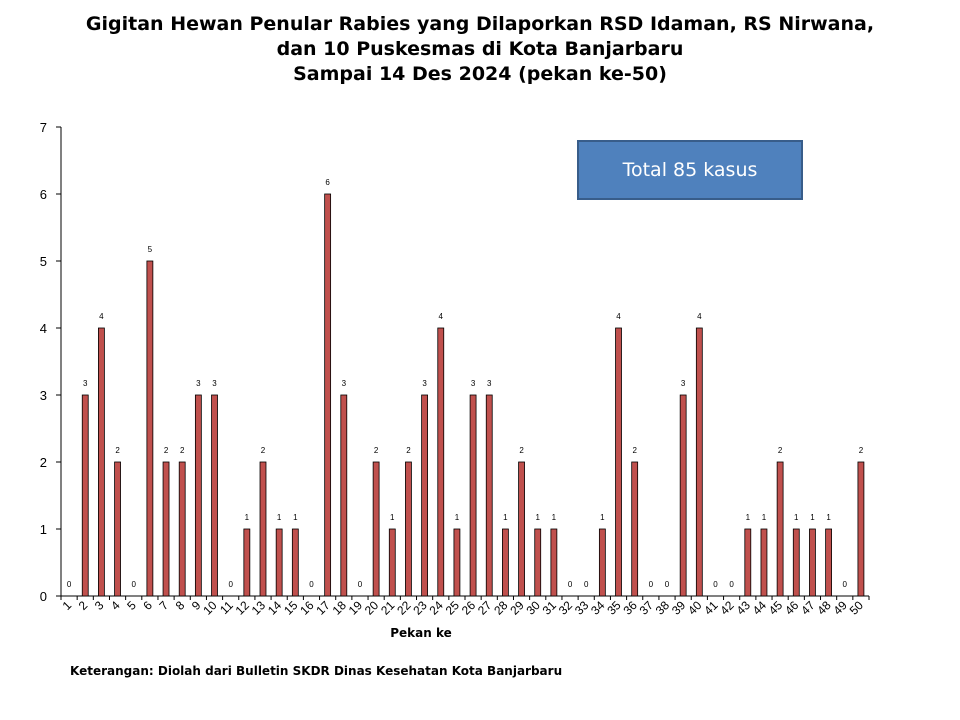 This screenshot has width=960, height=720. Describe the element at coordinates (43, 596) in the screenshot. I see `y-tick-label: 0` at that location.